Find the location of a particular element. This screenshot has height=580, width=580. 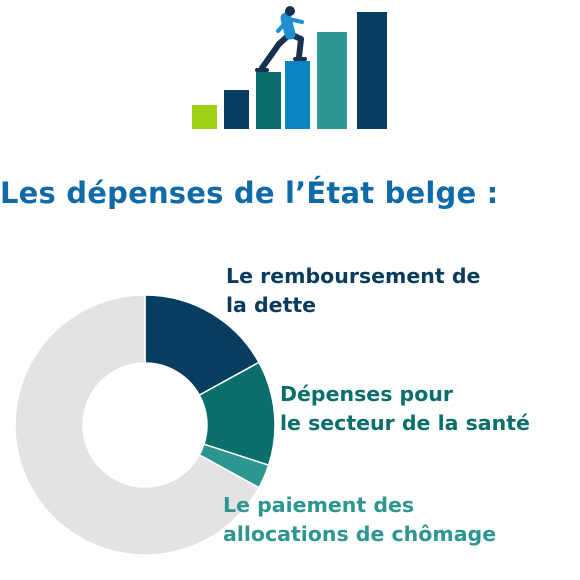

slice-label-line: Le paiement des is located at coordinates (319, 505).